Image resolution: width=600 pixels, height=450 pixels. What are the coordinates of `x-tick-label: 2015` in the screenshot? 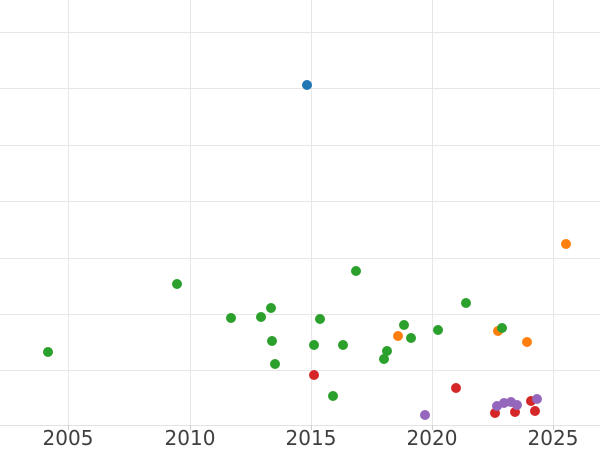 It's located at (311, 438).